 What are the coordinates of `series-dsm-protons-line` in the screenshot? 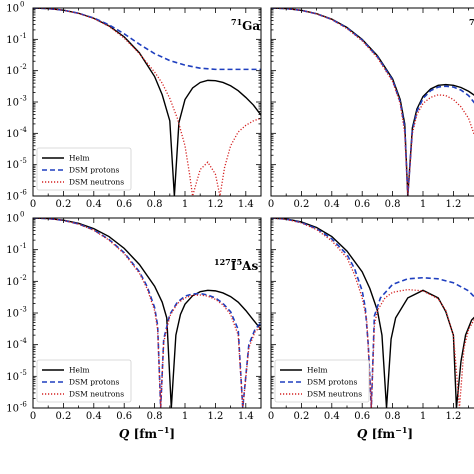 It's located at (147, 39).